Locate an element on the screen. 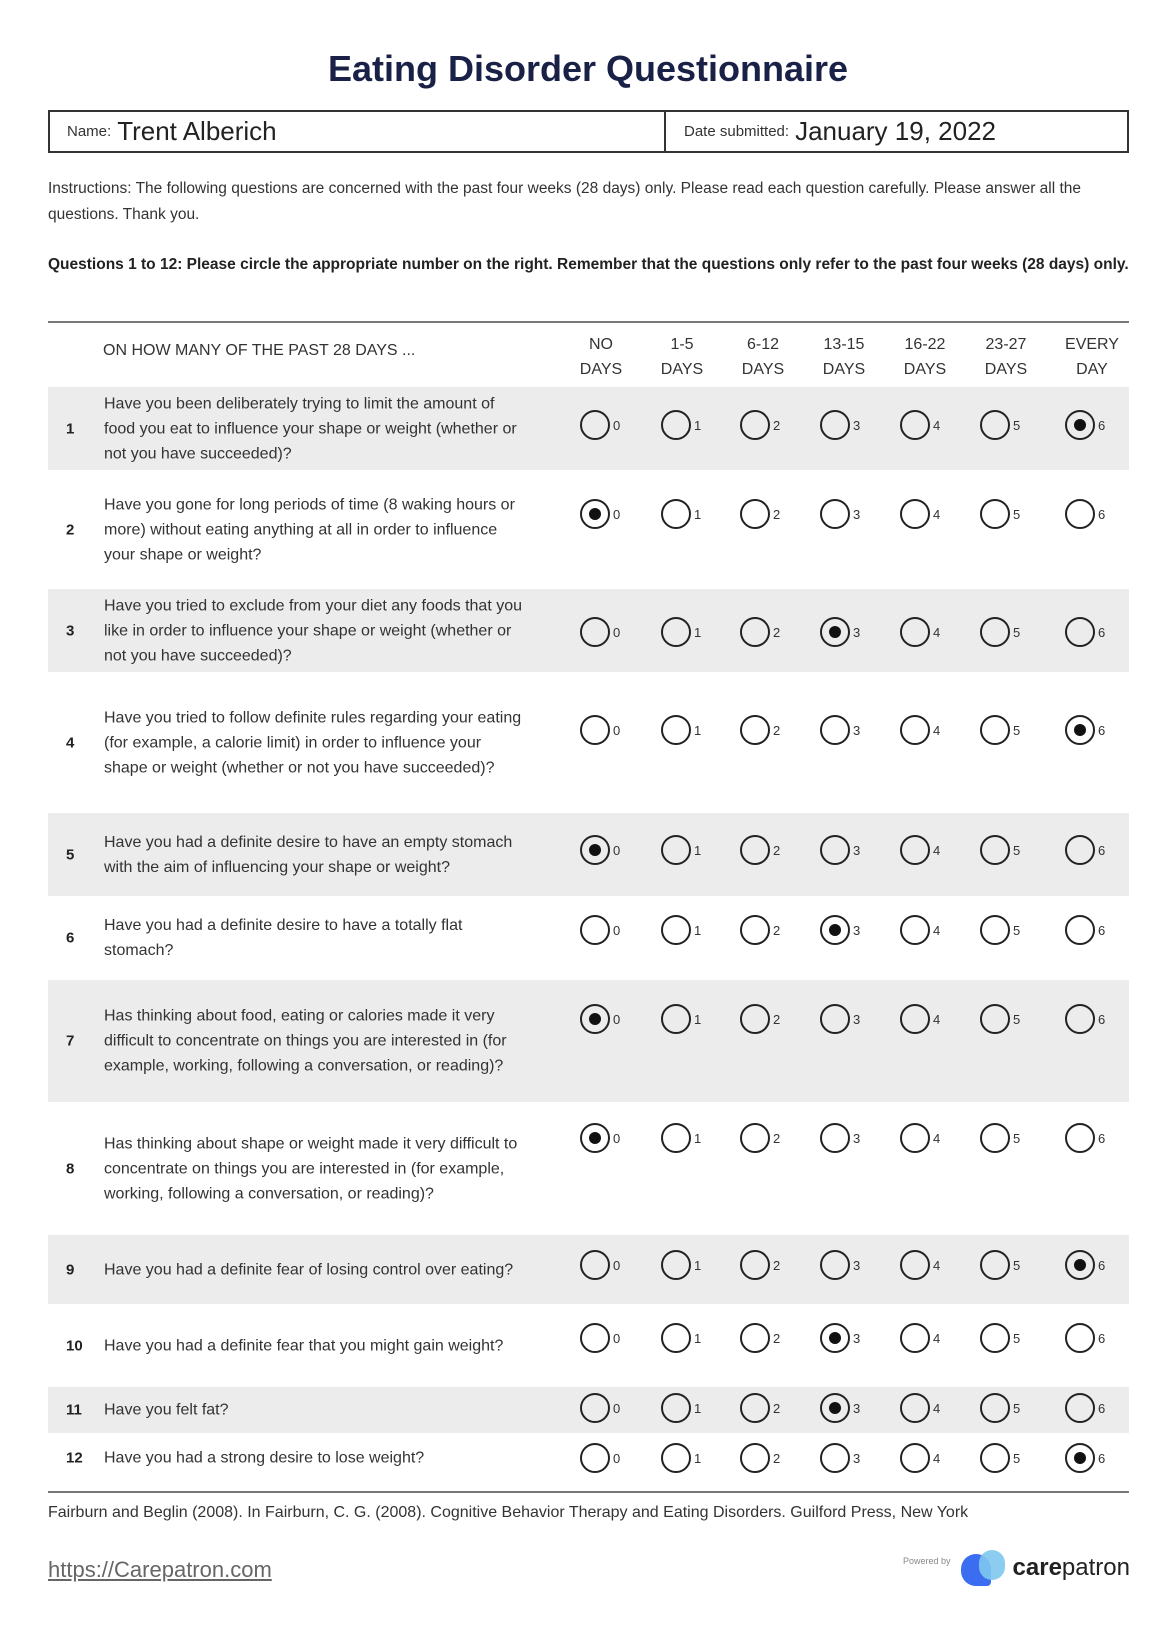  carepatron-link: https://Carepatron.com is located at coordinates (160, 1569).